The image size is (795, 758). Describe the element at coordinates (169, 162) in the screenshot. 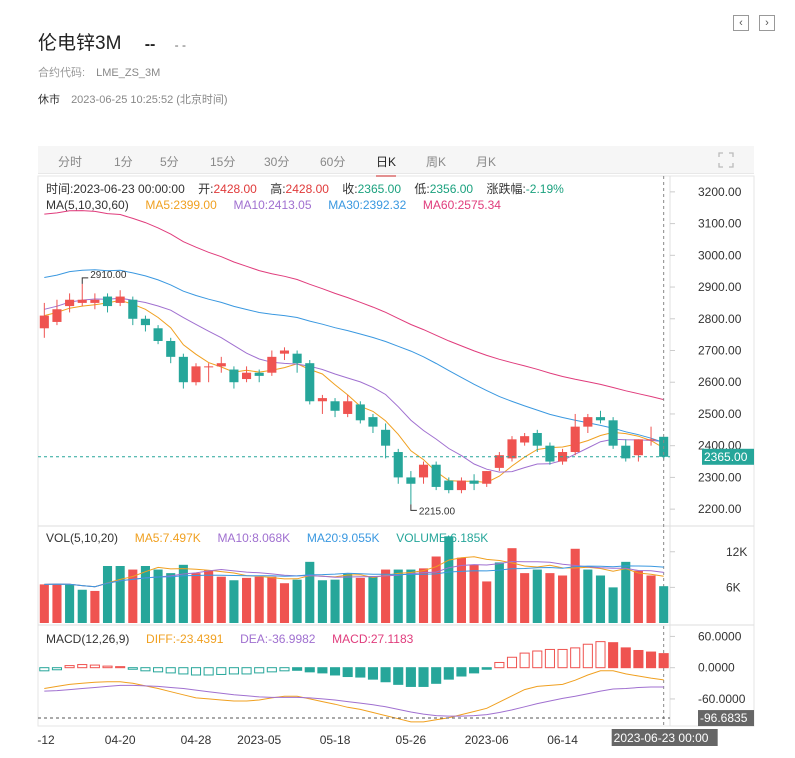

I see `tab-5min: 5分` at that location.